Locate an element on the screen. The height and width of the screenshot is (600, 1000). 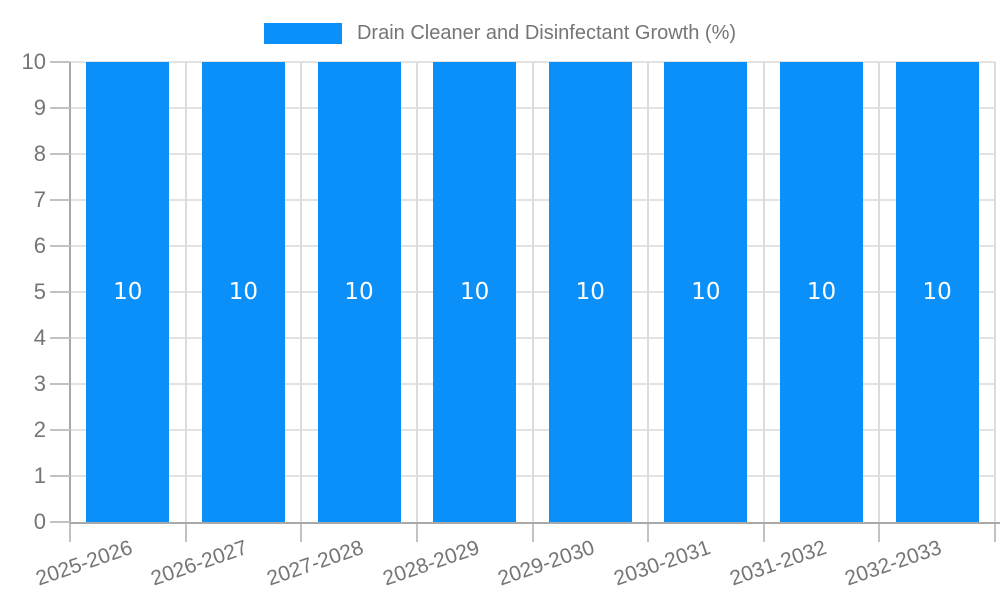
y-axis-line is located at coordinates (70, 292).